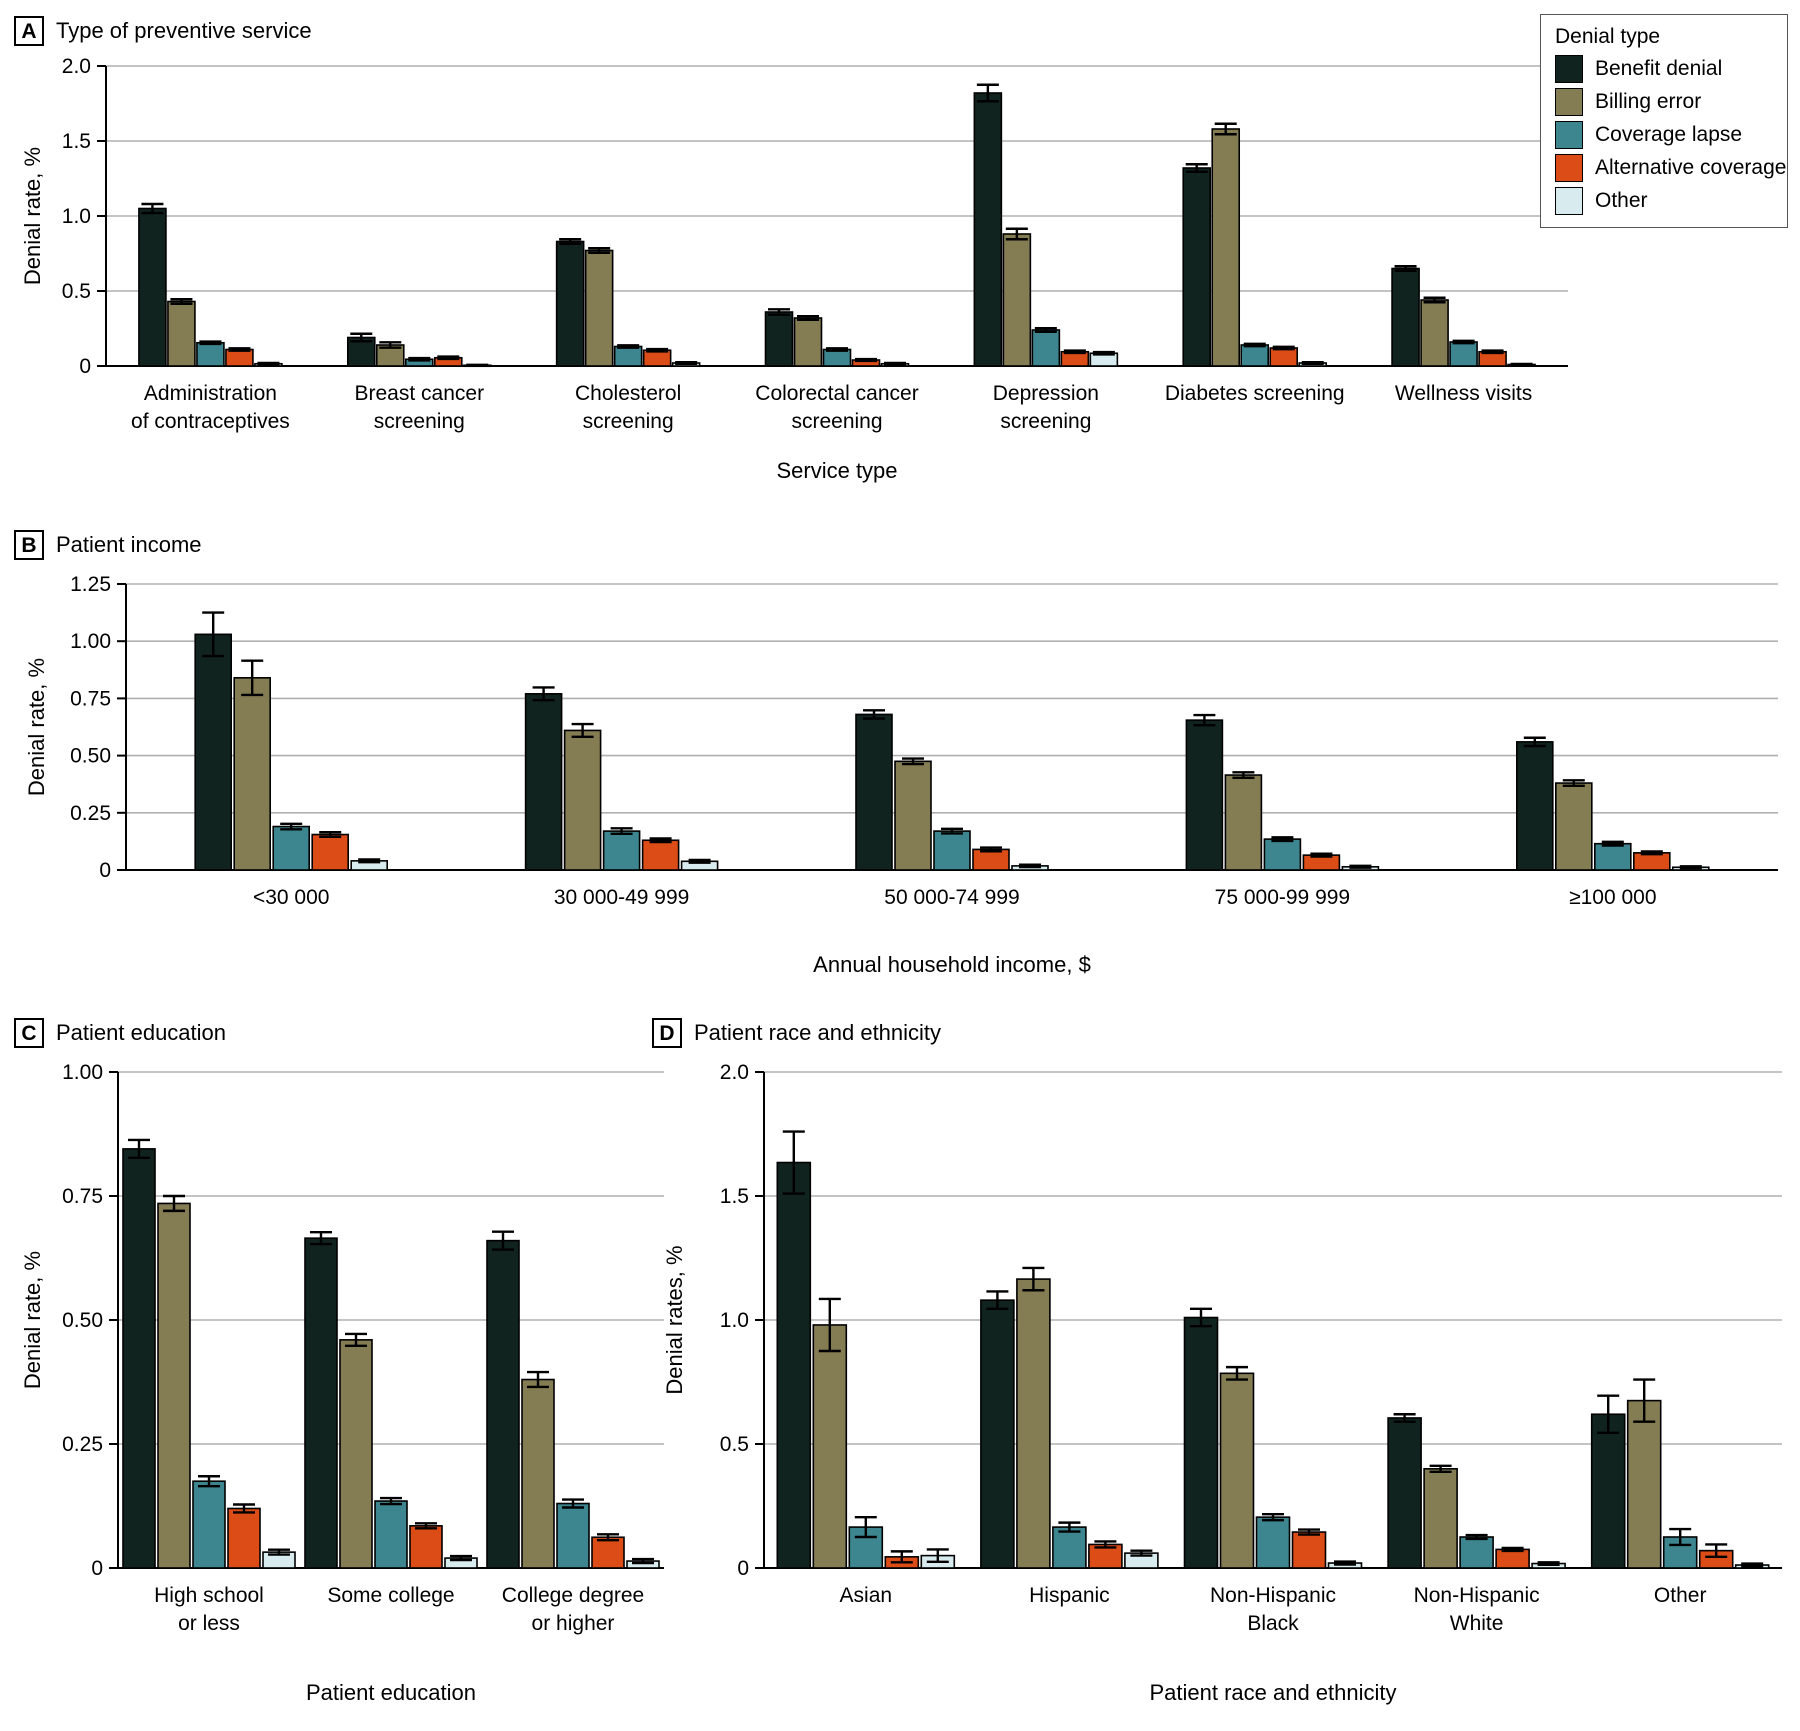 The width and height of the screenshot is (1800, 1731). I want to click on panel-c-title: Patient education, so click(141, 1032).